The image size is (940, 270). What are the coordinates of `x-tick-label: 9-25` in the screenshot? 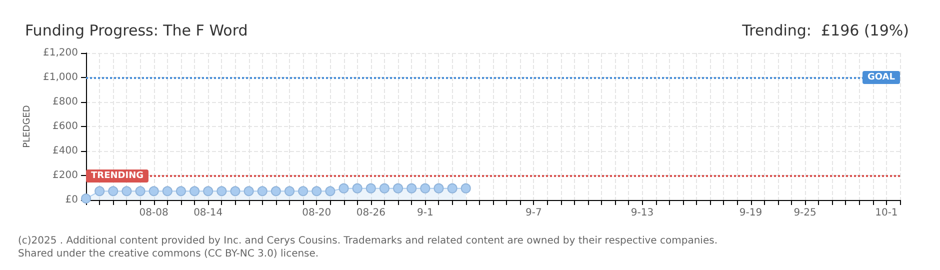 It's located at (805, 213).